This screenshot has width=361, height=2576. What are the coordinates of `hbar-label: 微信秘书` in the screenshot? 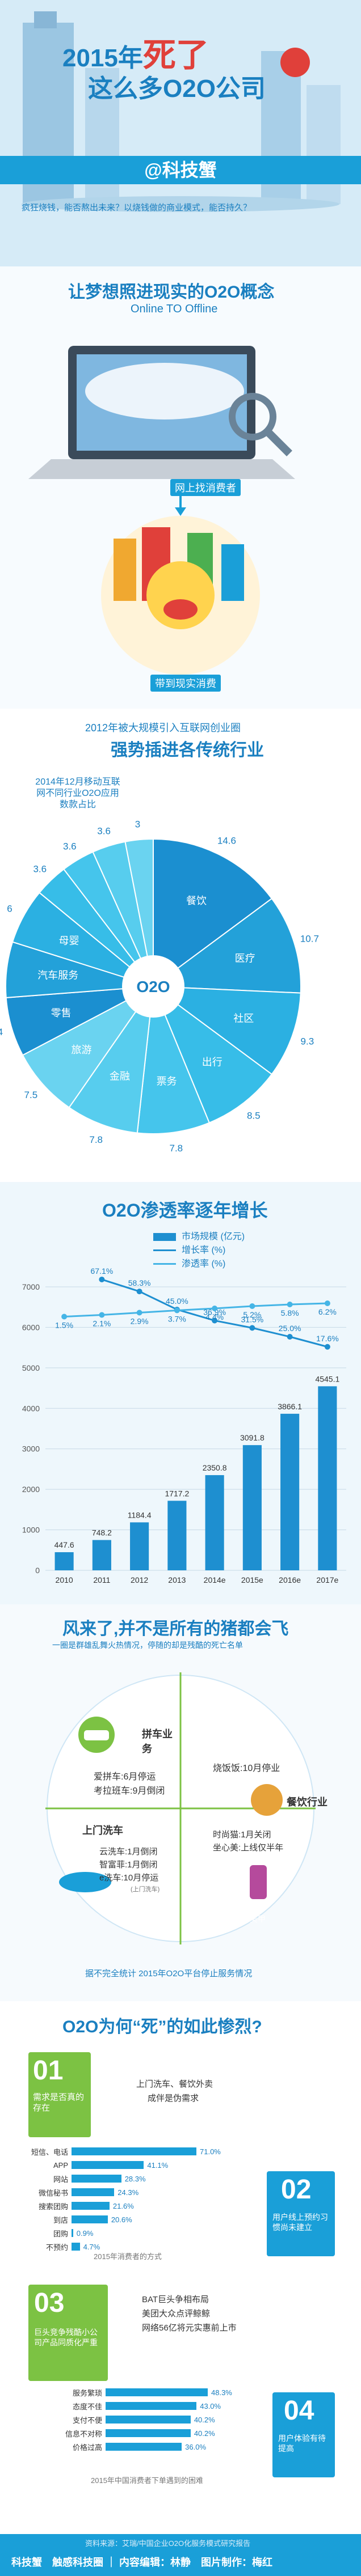 It's located at (53, 2192).